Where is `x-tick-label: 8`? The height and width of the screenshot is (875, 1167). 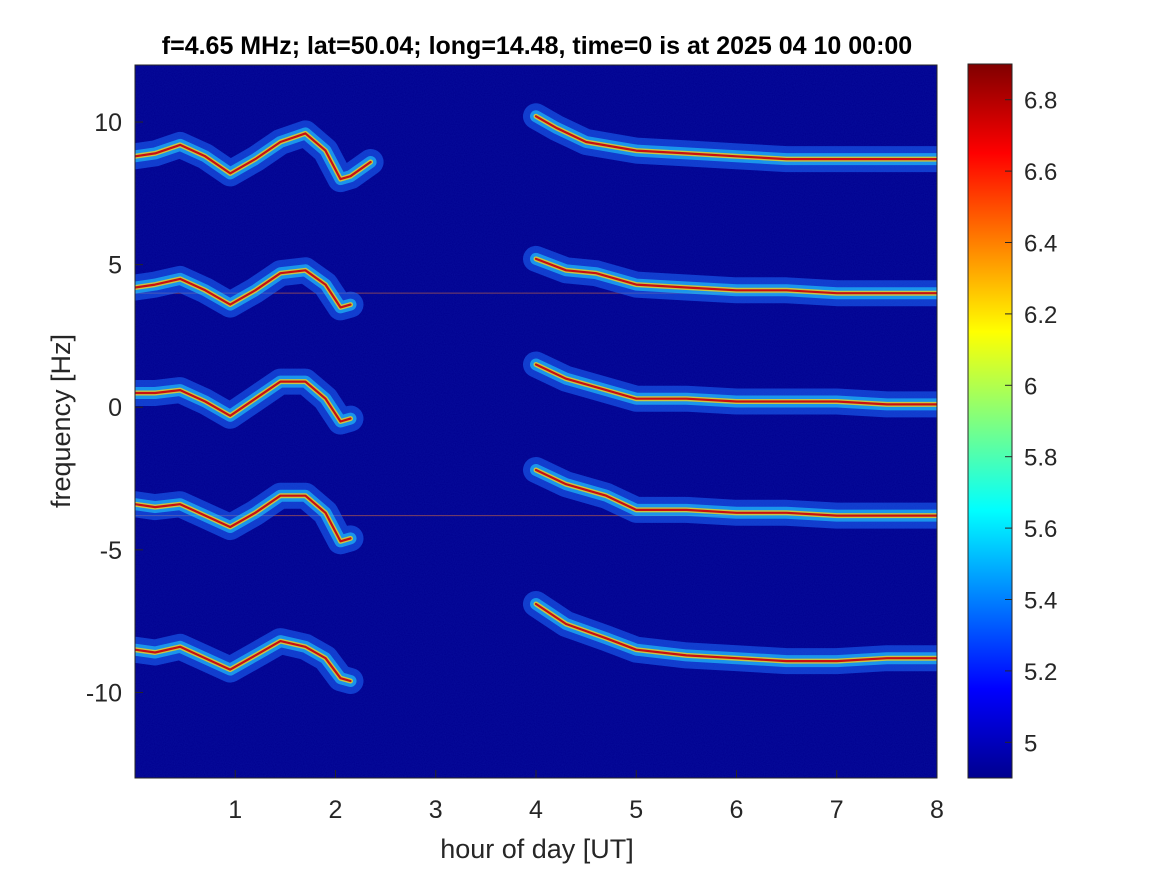 x-tick-label: 8 is located at coordinates (937, 810).